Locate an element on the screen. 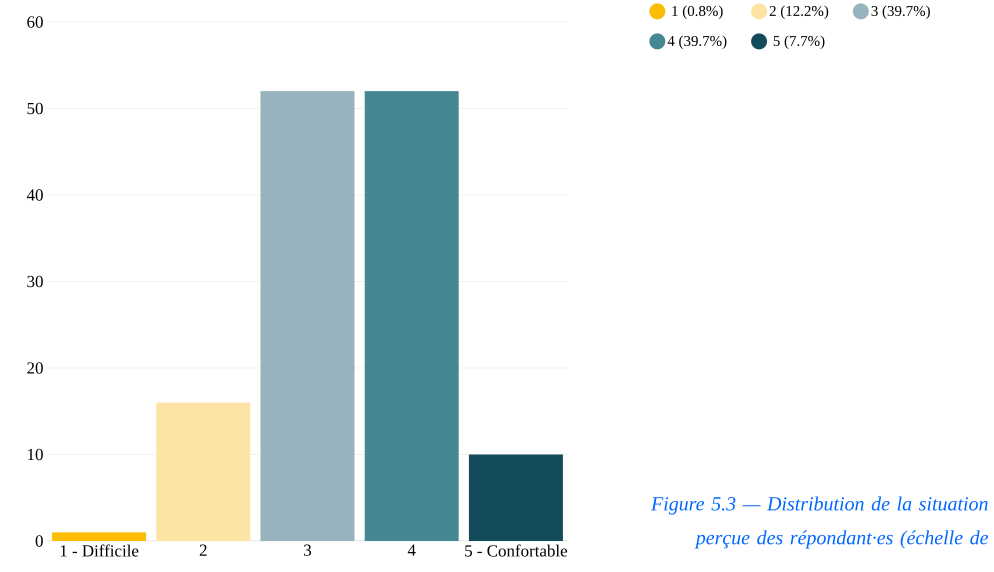 This screenshot has height=572, width=994. x-tick-label: 1 - Difficile is located at coordinates (99, 550).